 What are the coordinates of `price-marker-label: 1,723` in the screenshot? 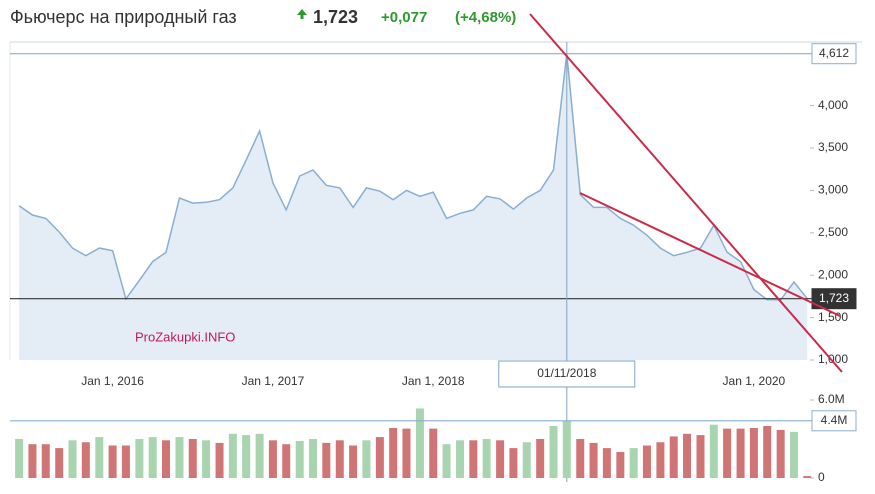 It's located at (834, 298).